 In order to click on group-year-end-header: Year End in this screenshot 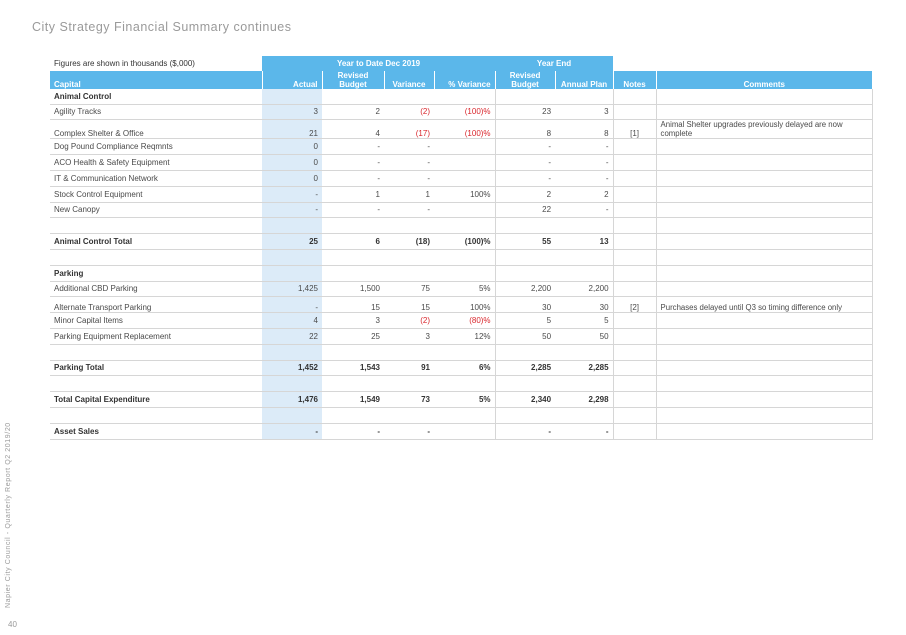, I will do `click(554, 63)`.